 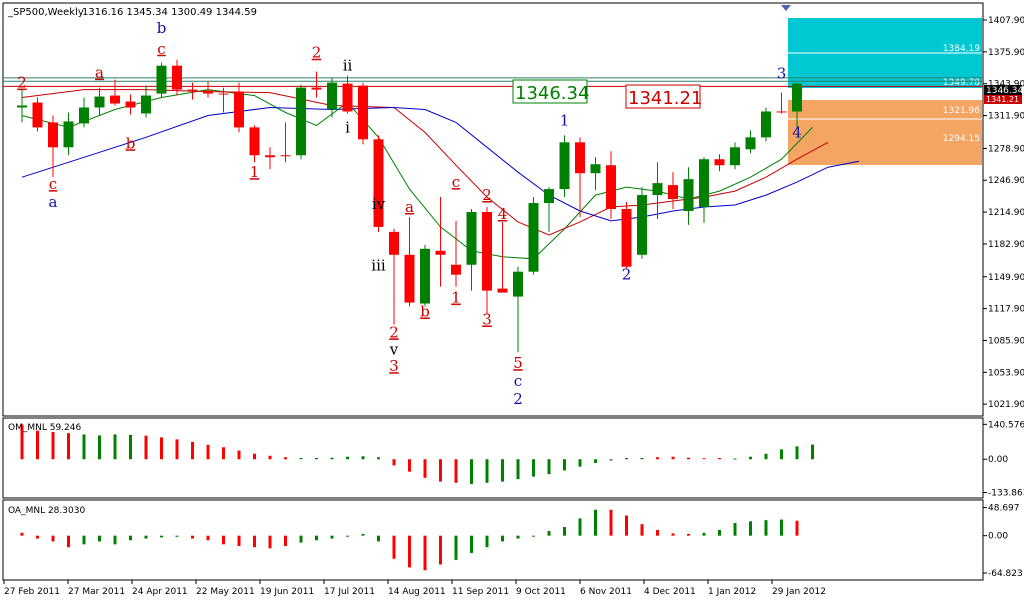 I want to click on price-tick-label: 1085.90, so click(x=1006, y=341).